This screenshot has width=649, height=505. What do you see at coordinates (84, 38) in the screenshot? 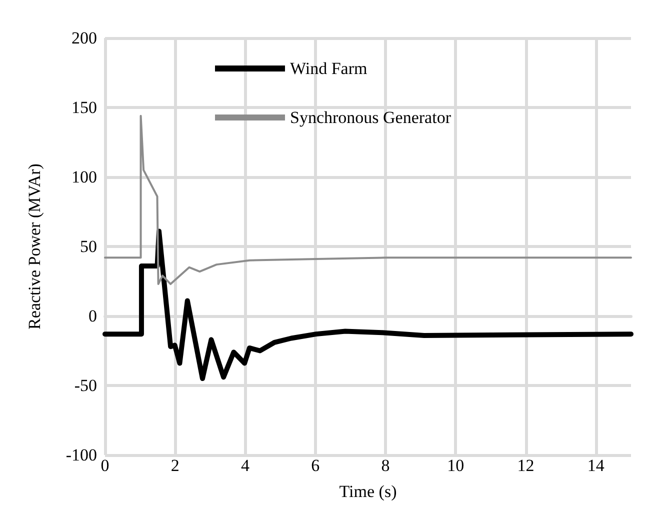
I see `y-tick-label: 200` at bounding box center [84, 38].